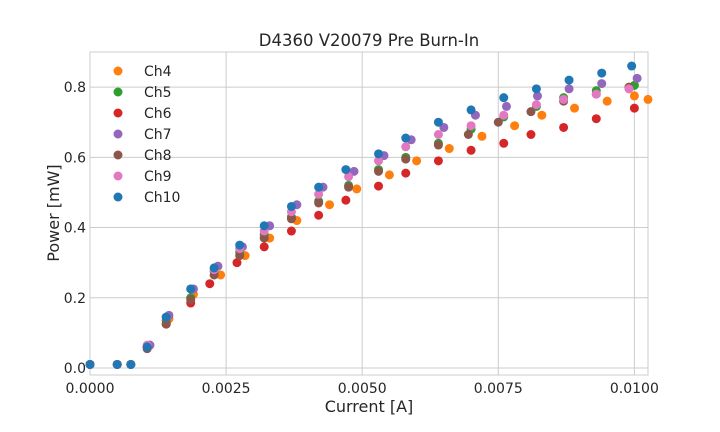 The width and height of the screenshot is (720, 432). What do you see at coordinates (75, 158) in the screenshot?
I see `y-tick-label: 0.6` at bounding box center [75, 158].